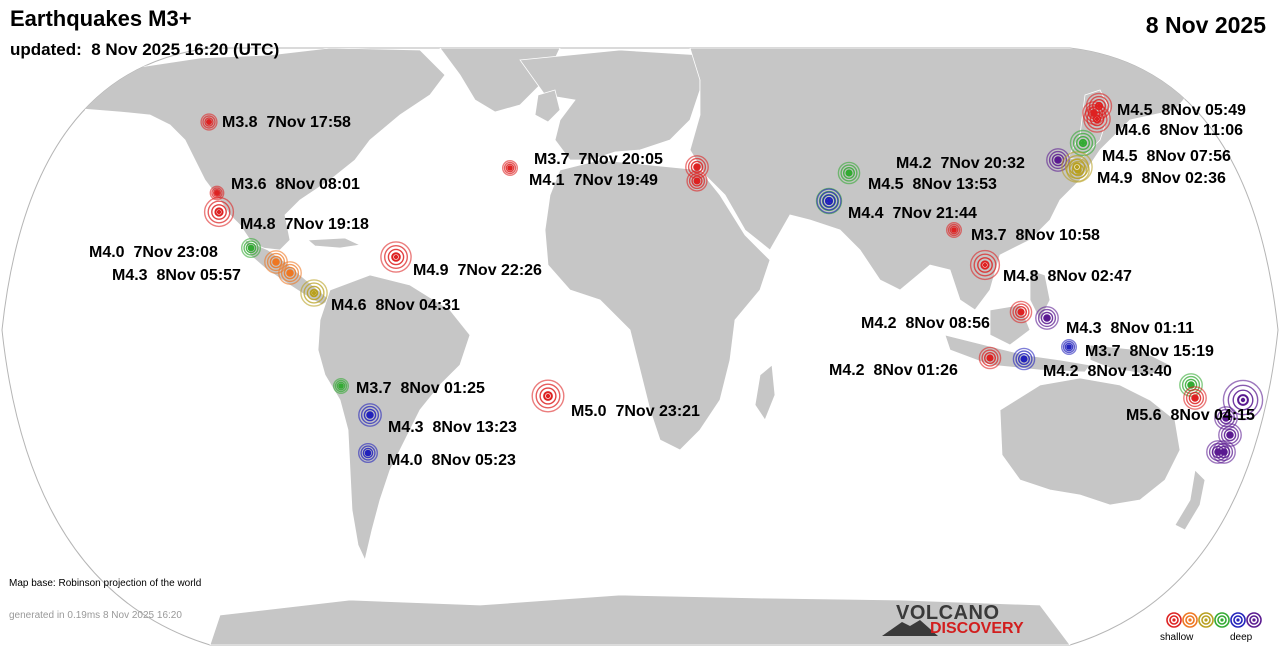 The width and height of the screenshot is (1280, 652). What do you see at coordinates (635, 411) in the screenshot?
I see `quake-label: M5.0 7Nov 23:21` at bounding box center [635, 411].